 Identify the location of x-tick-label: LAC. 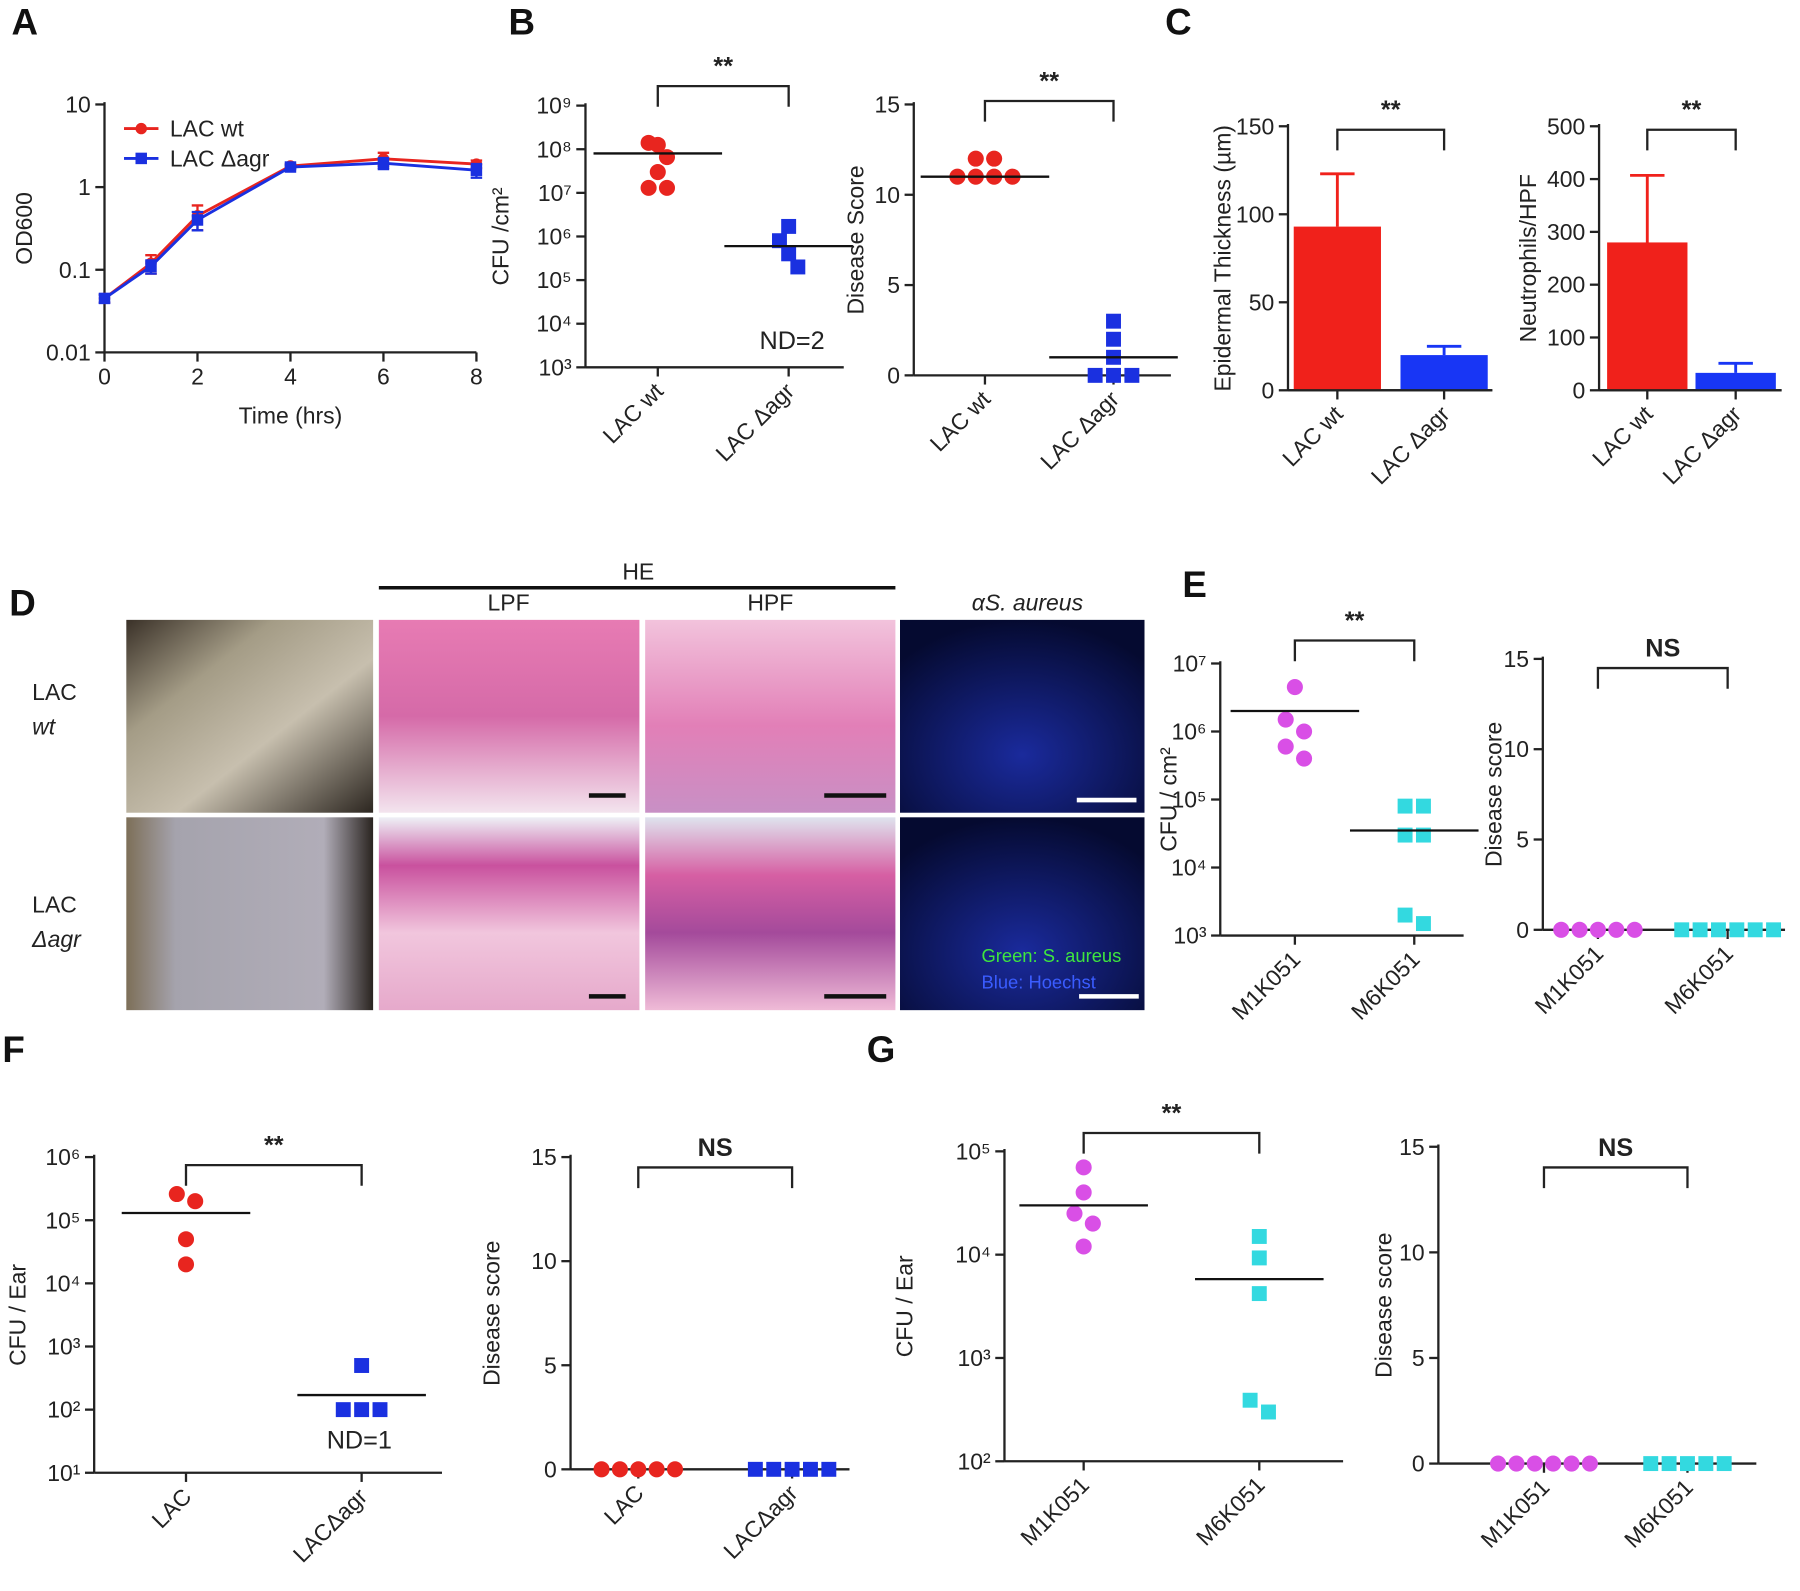
(624, 1505).